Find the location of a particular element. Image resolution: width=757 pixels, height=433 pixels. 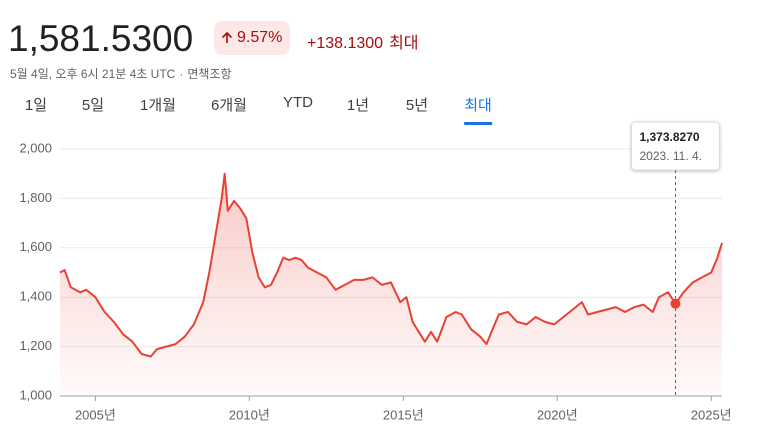

price: 1,581.5300 is located at coordinates (101, 38).